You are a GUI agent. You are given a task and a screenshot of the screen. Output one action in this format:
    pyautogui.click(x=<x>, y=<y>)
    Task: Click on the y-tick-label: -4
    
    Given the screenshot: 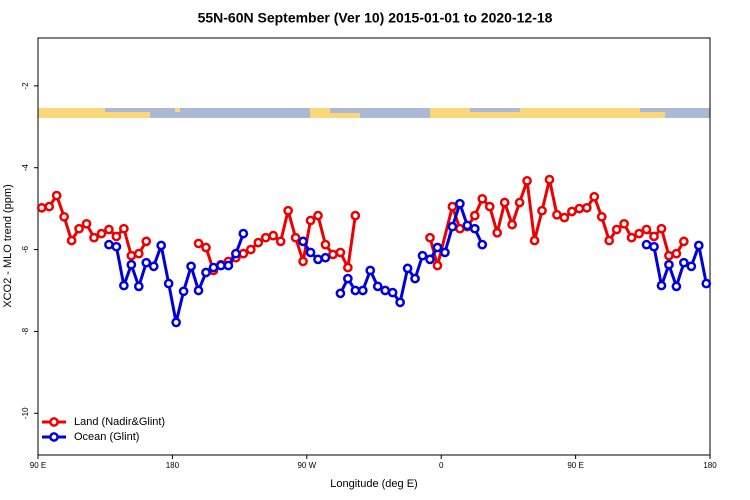 What is the action you would take?
    pyautogui.click(x=25, y=168)
    